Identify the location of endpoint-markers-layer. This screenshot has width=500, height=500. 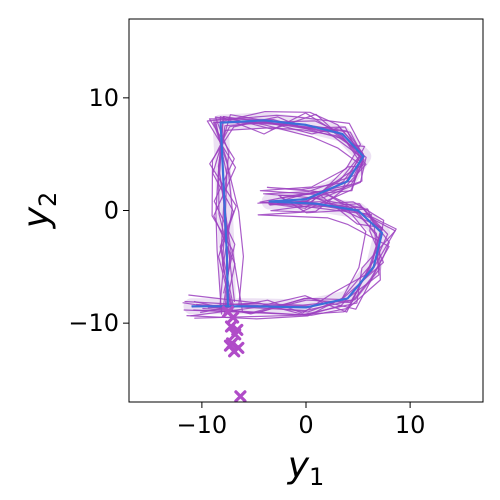
(234, 354).